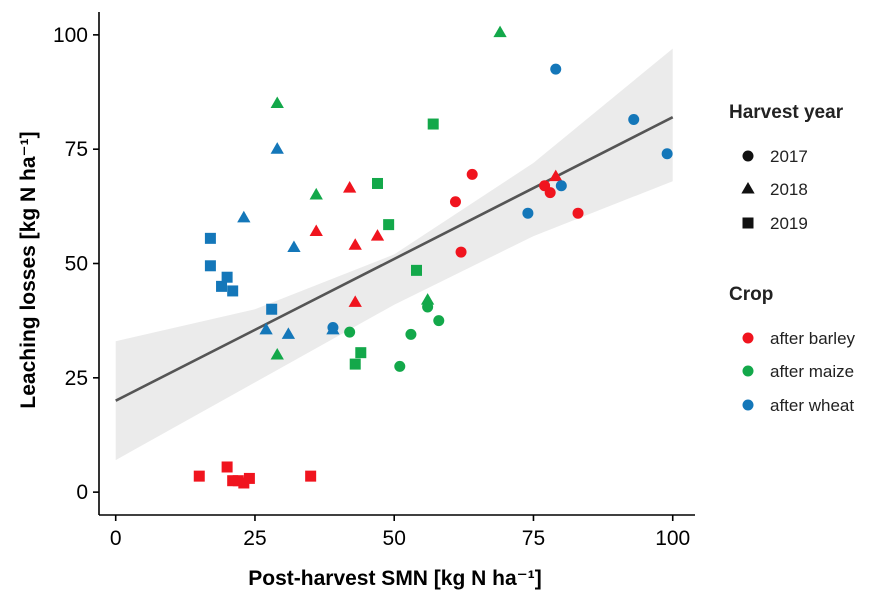  I want to click on legend-title-harvest-year: Harvest year, so click(786, 112).